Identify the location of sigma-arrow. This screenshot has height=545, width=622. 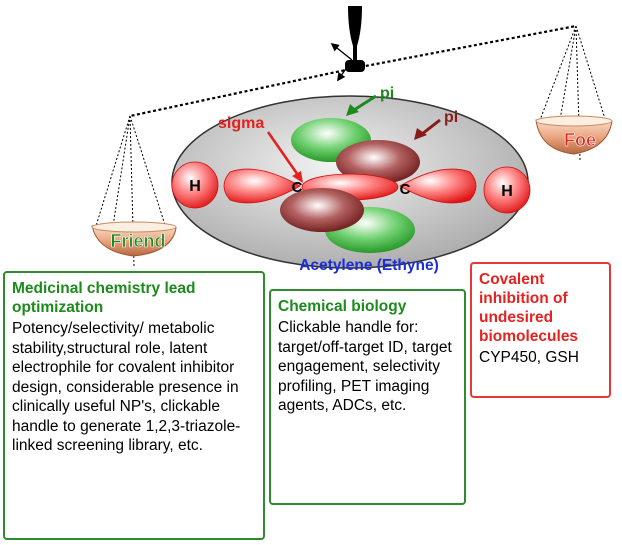
(284, 155).